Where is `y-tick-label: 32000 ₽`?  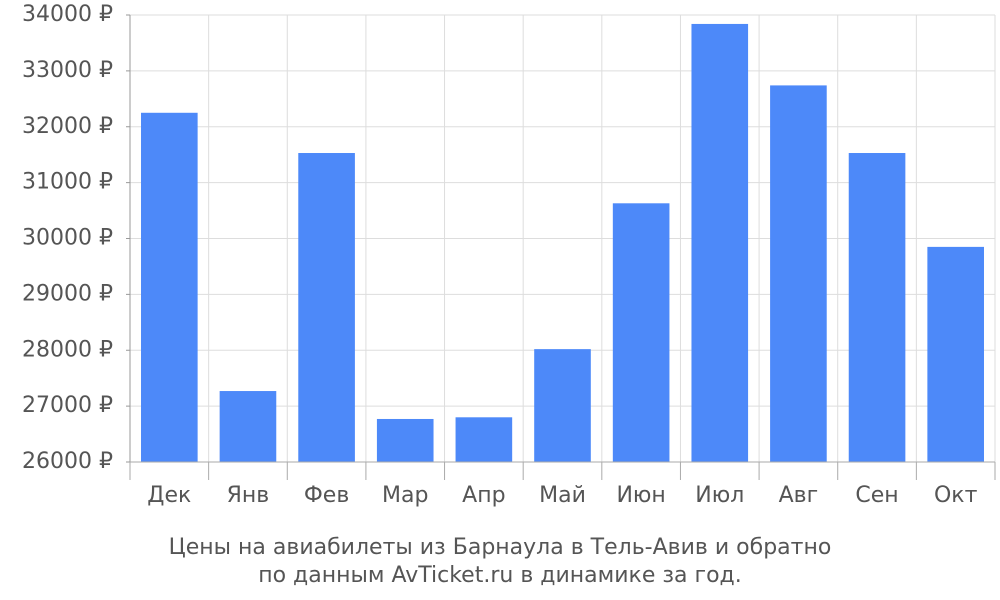
y-tick-label: 32000 ₽ is located at coordinates (67, 126).